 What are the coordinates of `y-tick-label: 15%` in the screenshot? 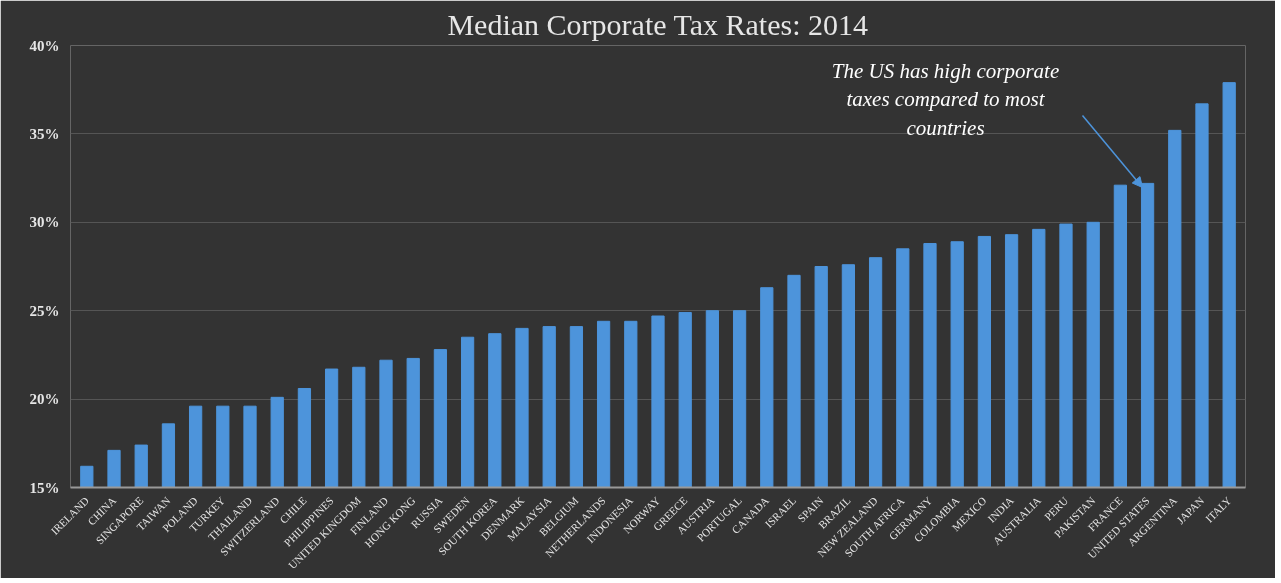 It's located at (44, 487).